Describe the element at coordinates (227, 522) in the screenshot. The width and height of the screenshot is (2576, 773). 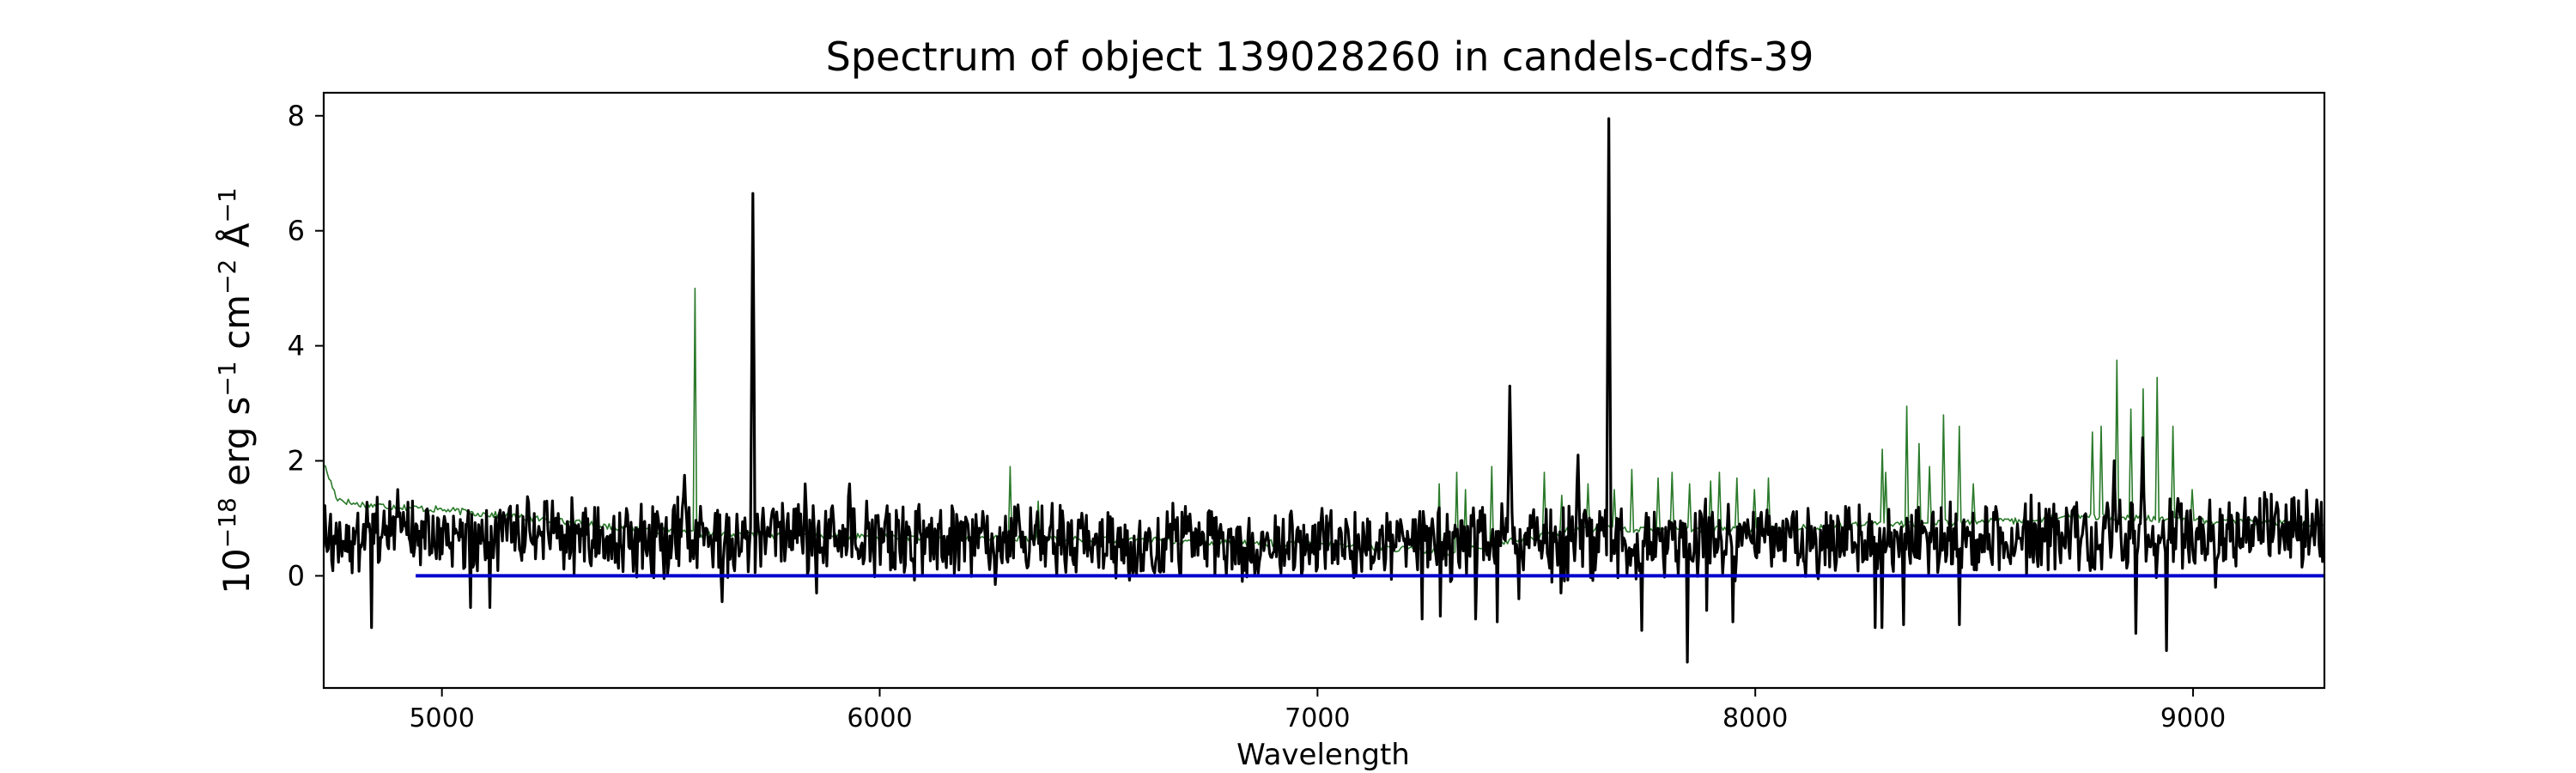
I see `y-label-exp1: −18` at that location.